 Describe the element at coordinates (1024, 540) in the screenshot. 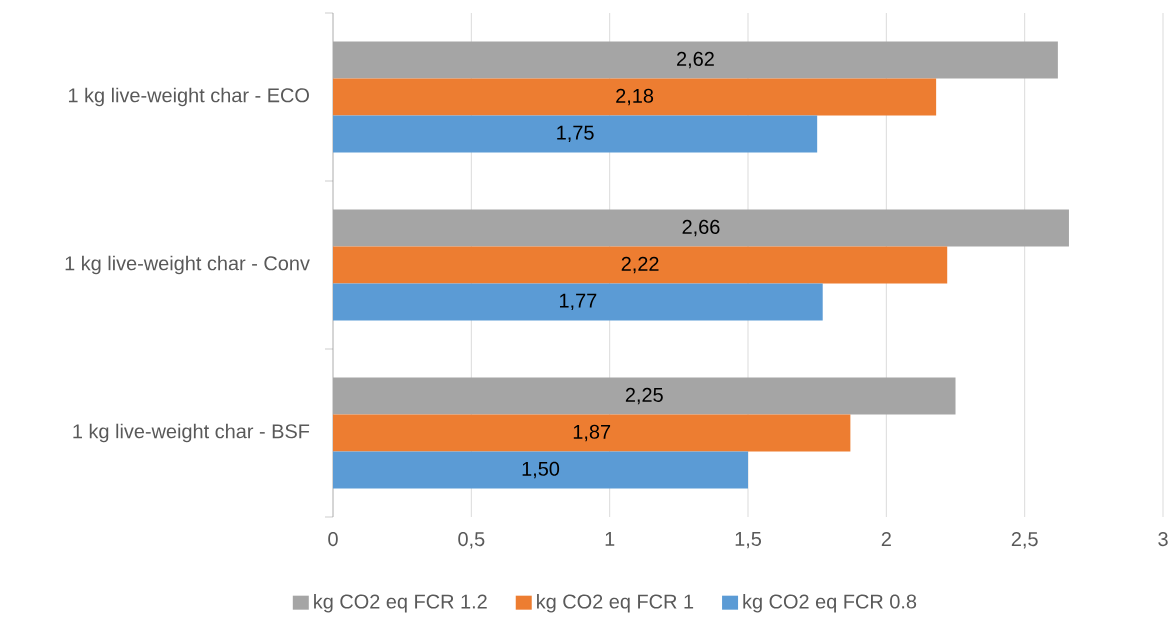

I see `x-tick-label: 2,5` at that location.